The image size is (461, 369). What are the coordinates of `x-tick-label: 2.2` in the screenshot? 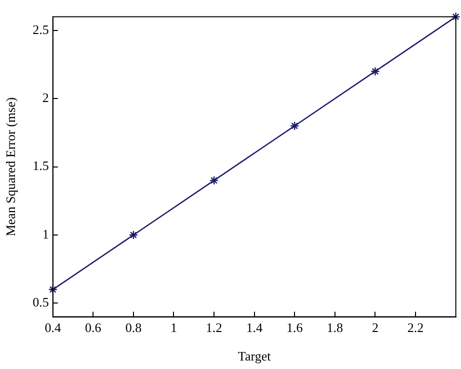 It's located at (415, 328).